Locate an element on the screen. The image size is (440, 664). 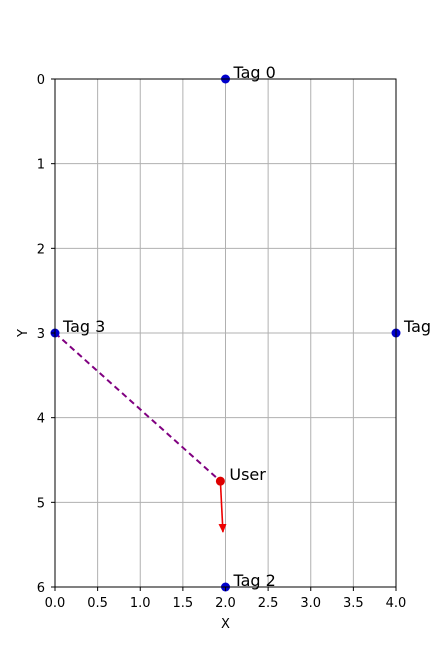
x-tick-label: 0.0 is located at coordinates (55, 603).